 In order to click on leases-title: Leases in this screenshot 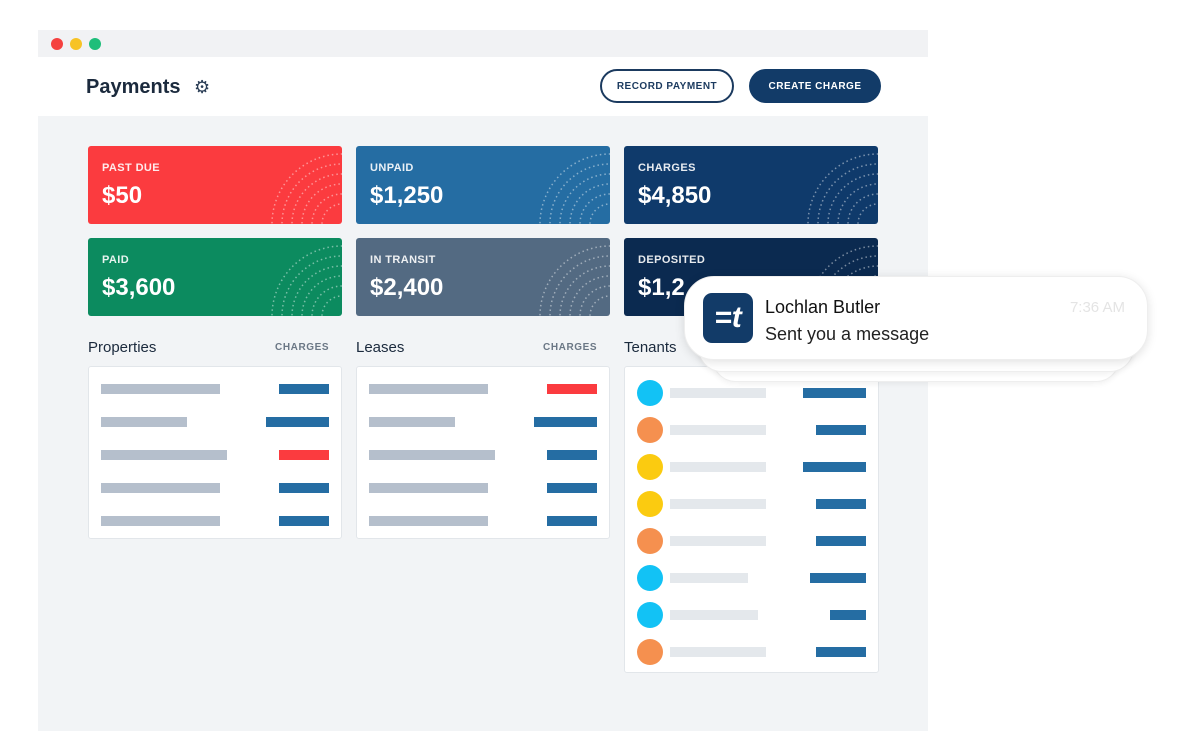, I will do `click(380, 347)`.